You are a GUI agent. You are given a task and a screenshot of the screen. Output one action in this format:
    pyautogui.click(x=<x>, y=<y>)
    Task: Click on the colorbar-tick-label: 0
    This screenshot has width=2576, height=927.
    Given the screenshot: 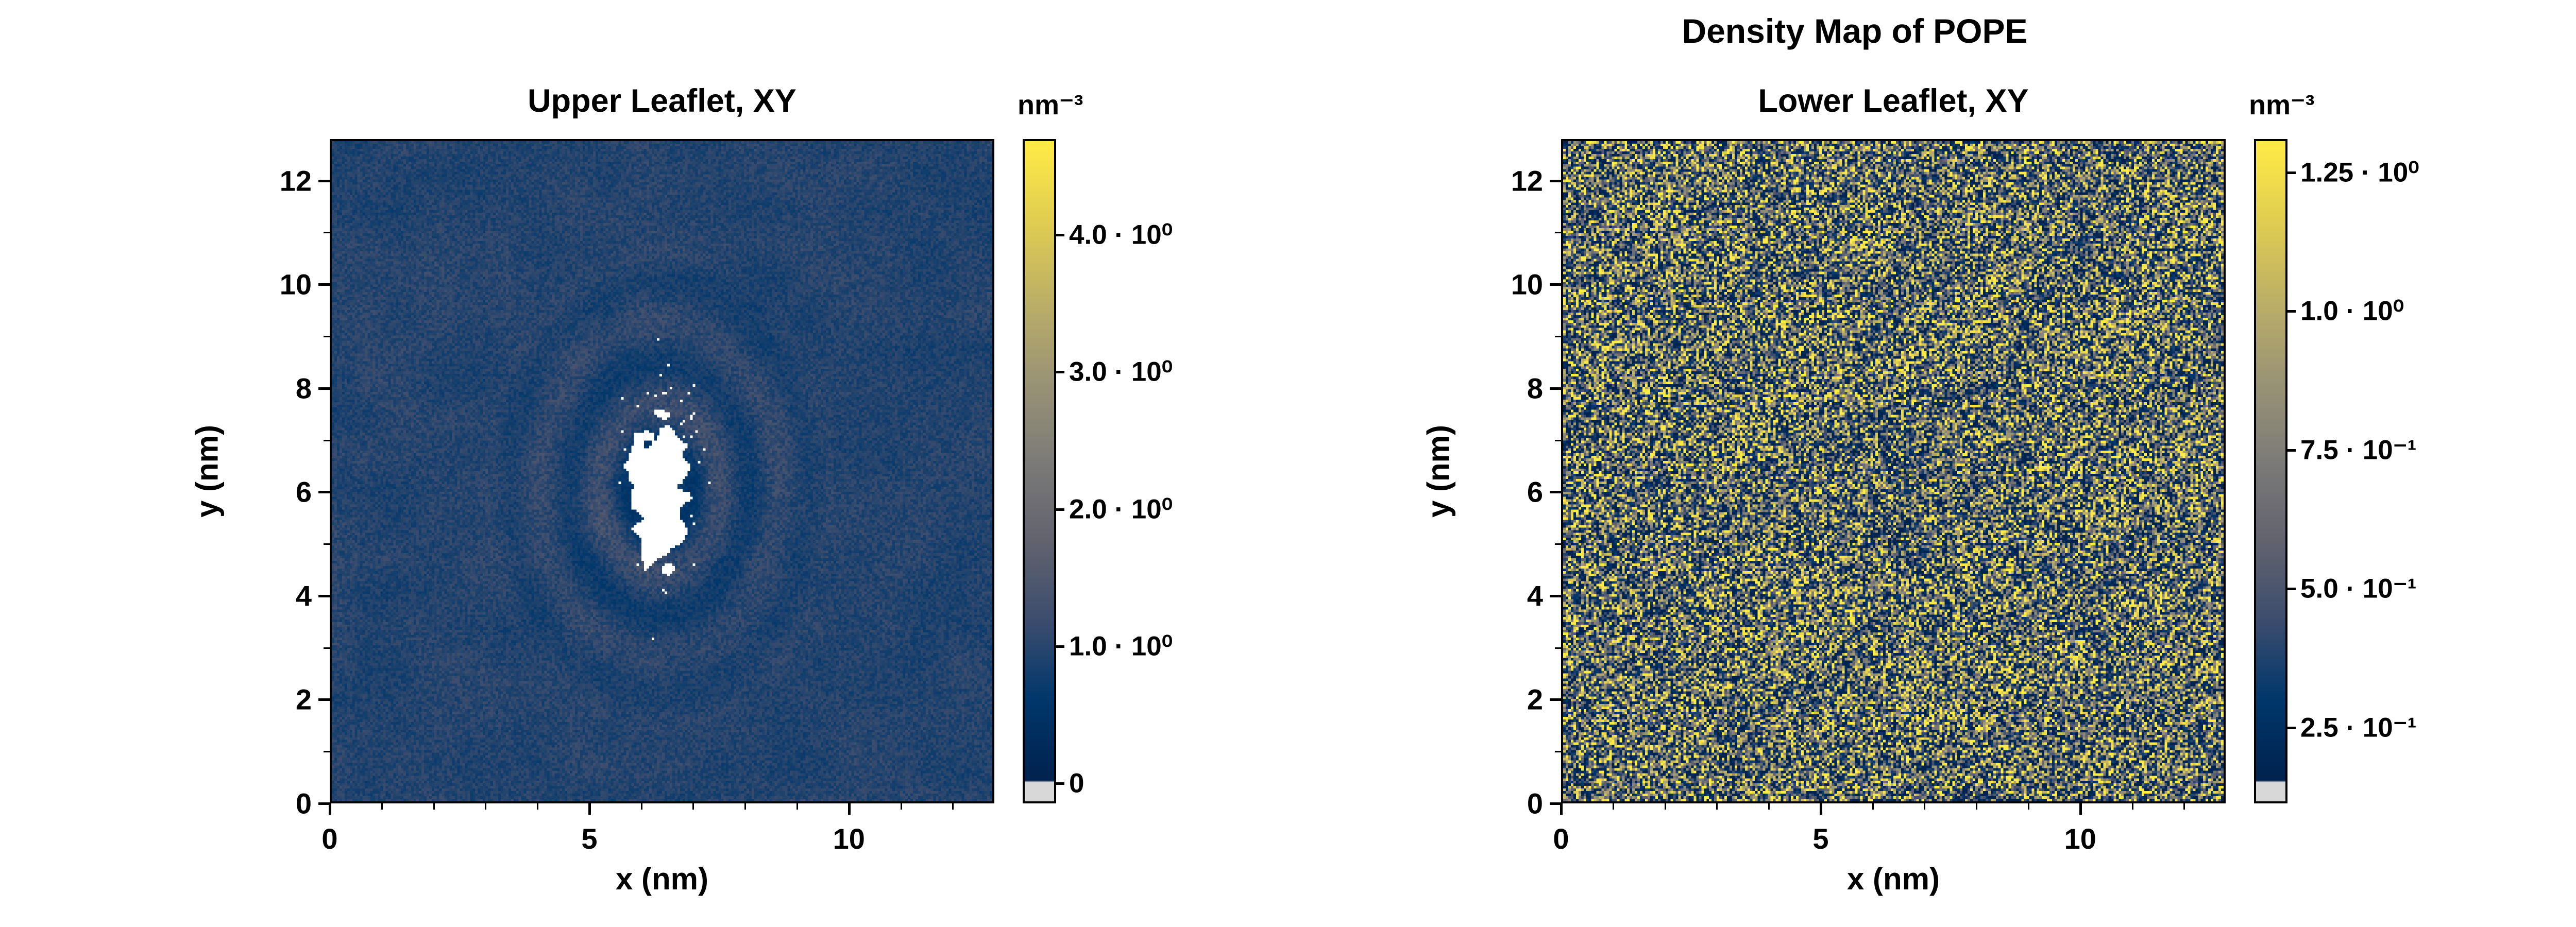 What is the action you would take?
    pyautogui.click(x=1076, y=783)
    